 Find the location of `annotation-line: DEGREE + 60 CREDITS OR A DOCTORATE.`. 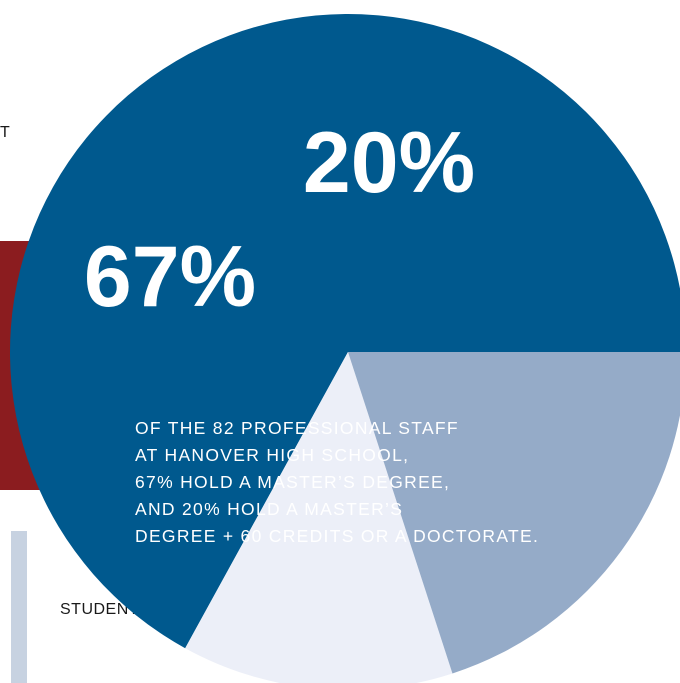

annotation-line: DEGREE + 60 CREDITS OR A DOCTORATE. is located at coordinates (337, 536).